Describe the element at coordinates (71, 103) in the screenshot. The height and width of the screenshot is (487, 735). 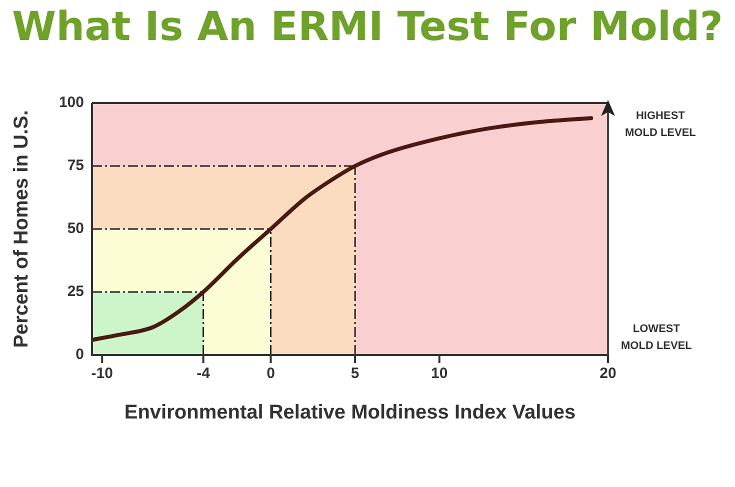
I see `y-tick-label: 100` at that location.